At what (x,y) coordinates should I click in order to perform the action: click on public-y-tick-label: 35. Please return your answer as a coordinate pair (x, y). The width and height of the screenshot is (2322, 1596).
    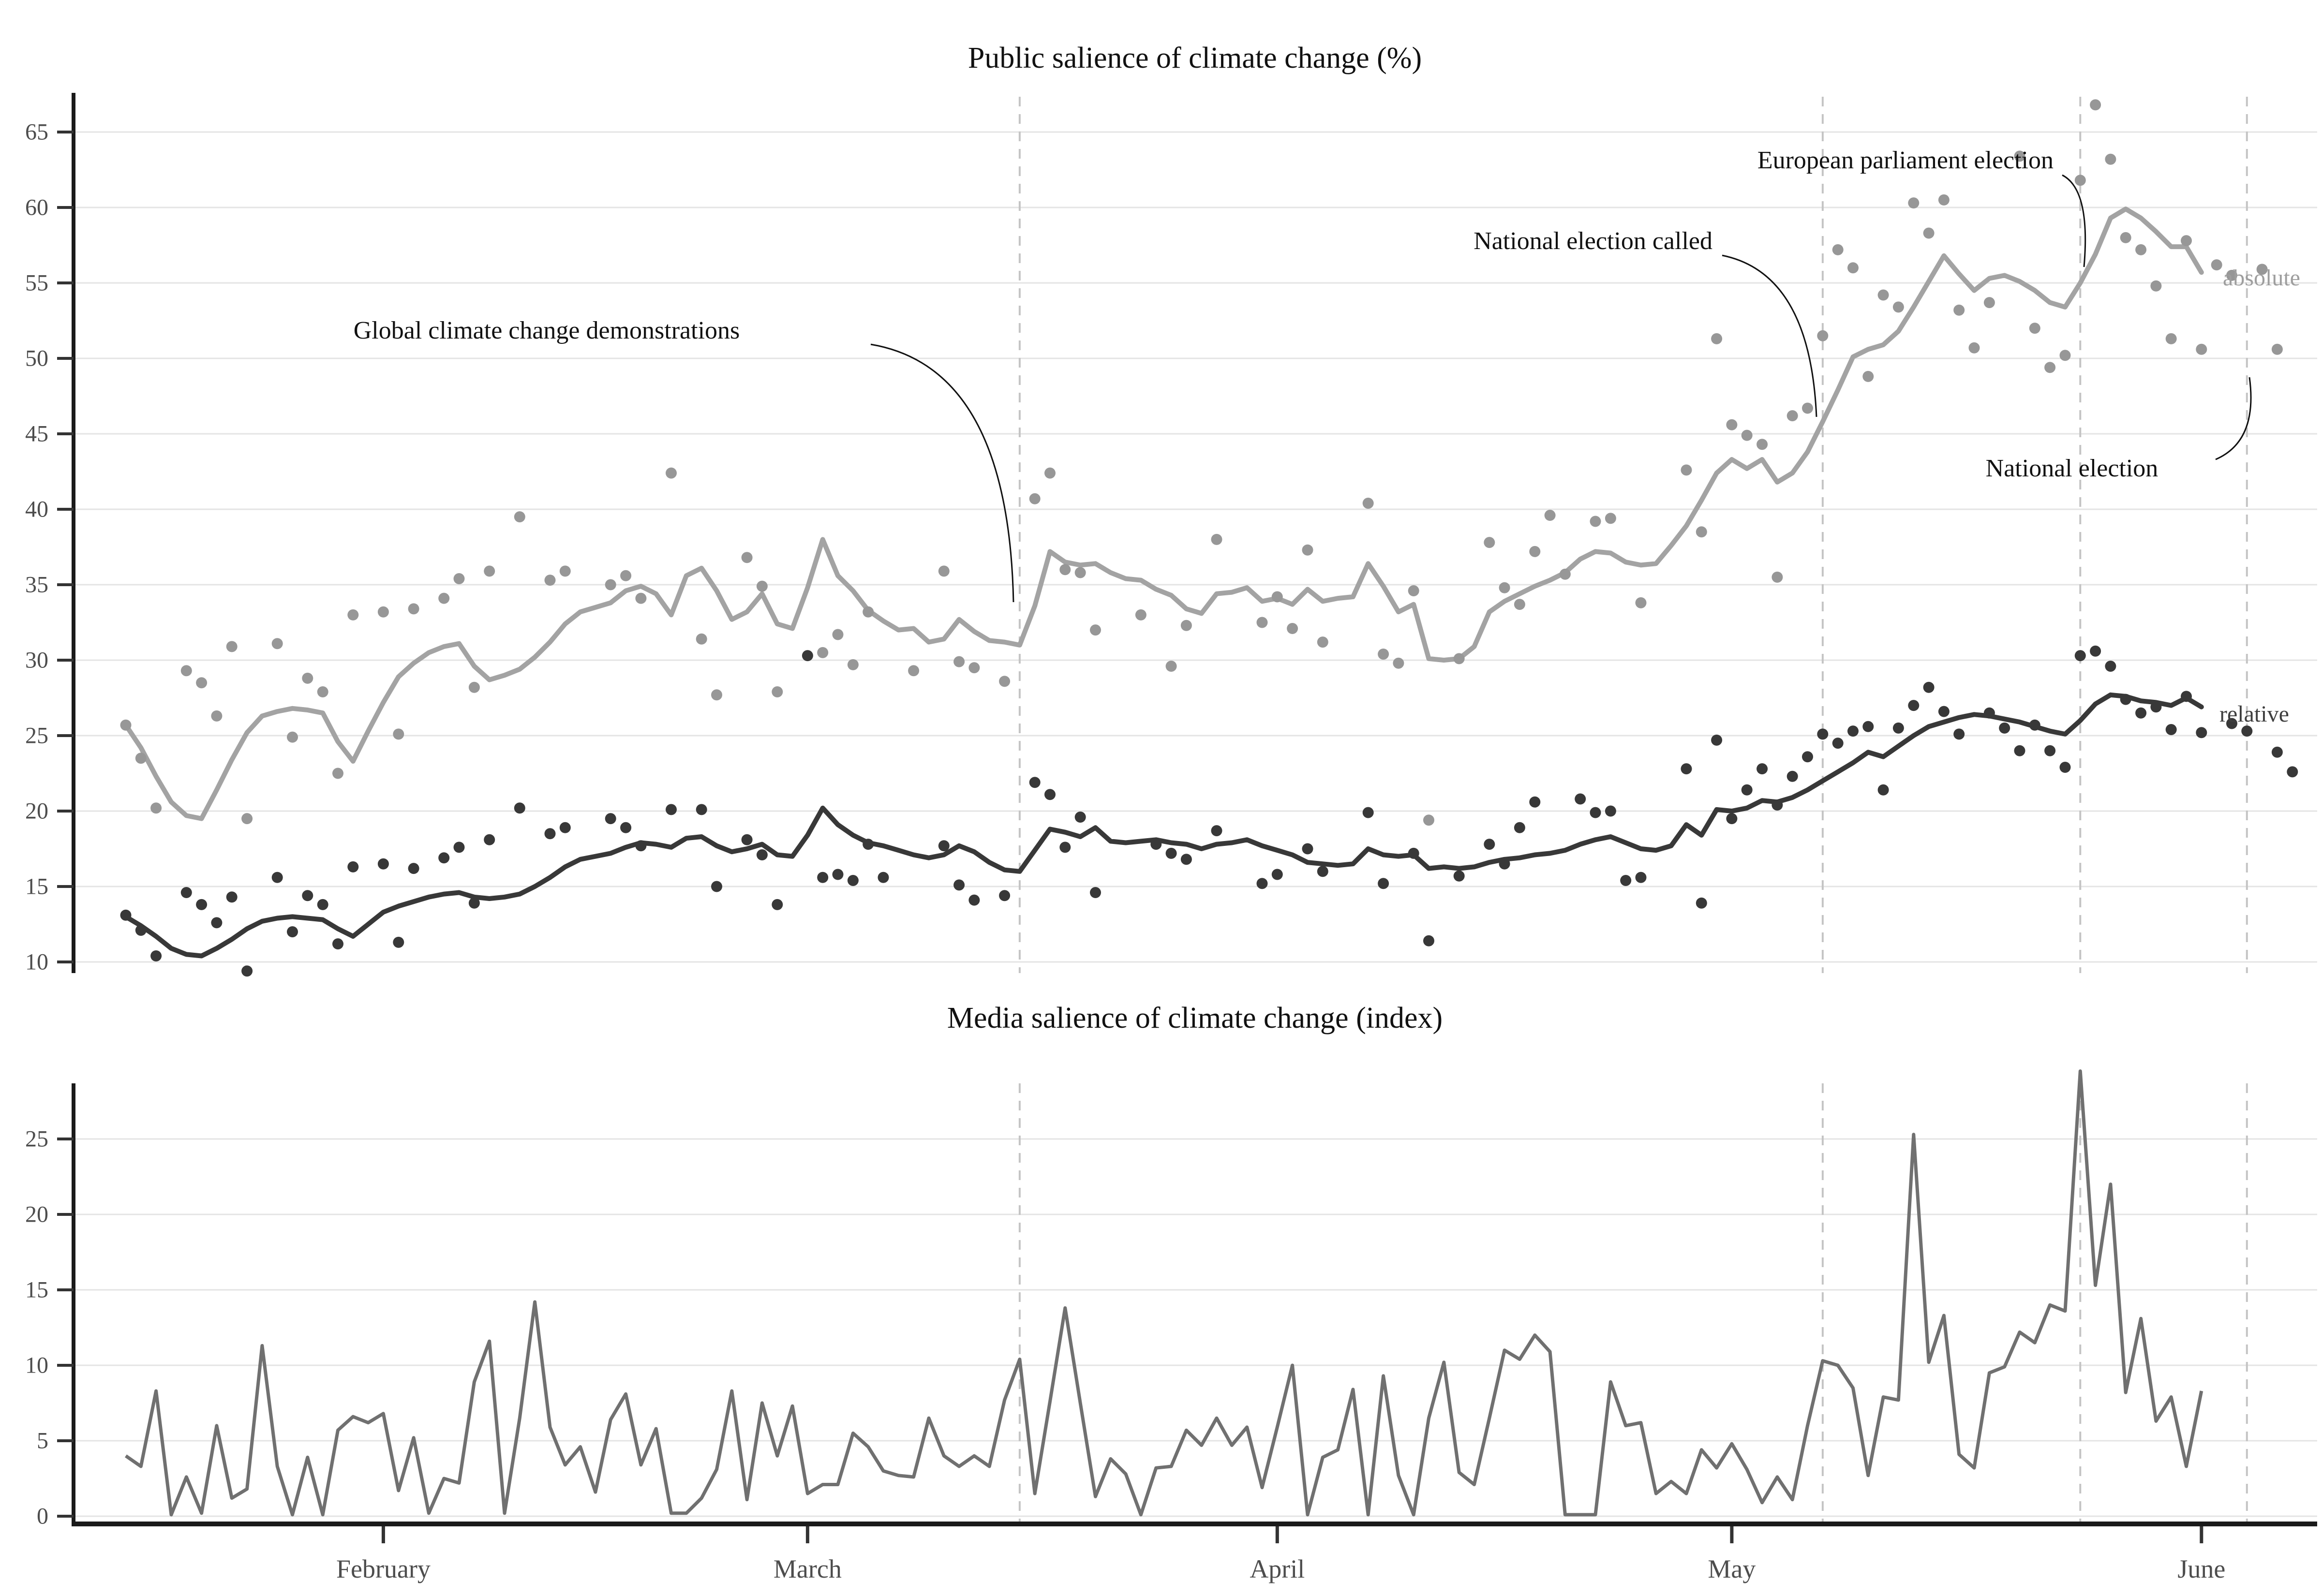
    Looking at the image, I should click on (36, 585).